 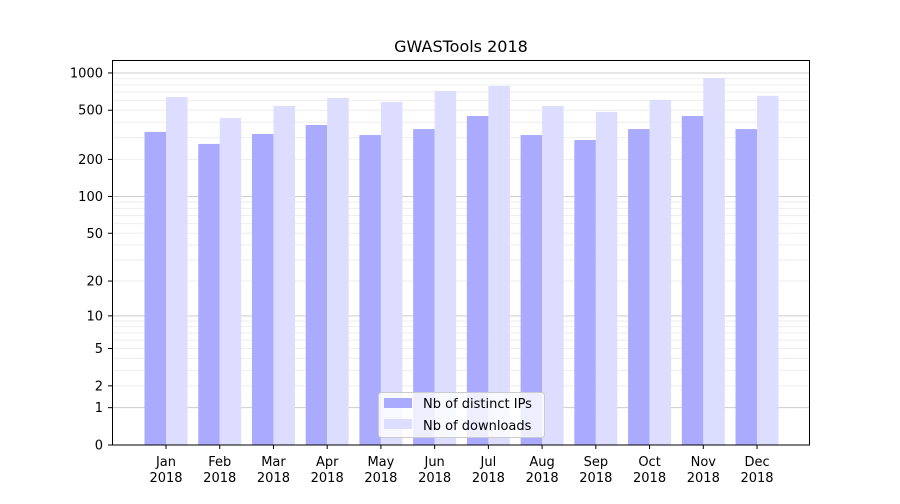 I want to click on x-tick-label-month: May, so click(x=380, y=462).